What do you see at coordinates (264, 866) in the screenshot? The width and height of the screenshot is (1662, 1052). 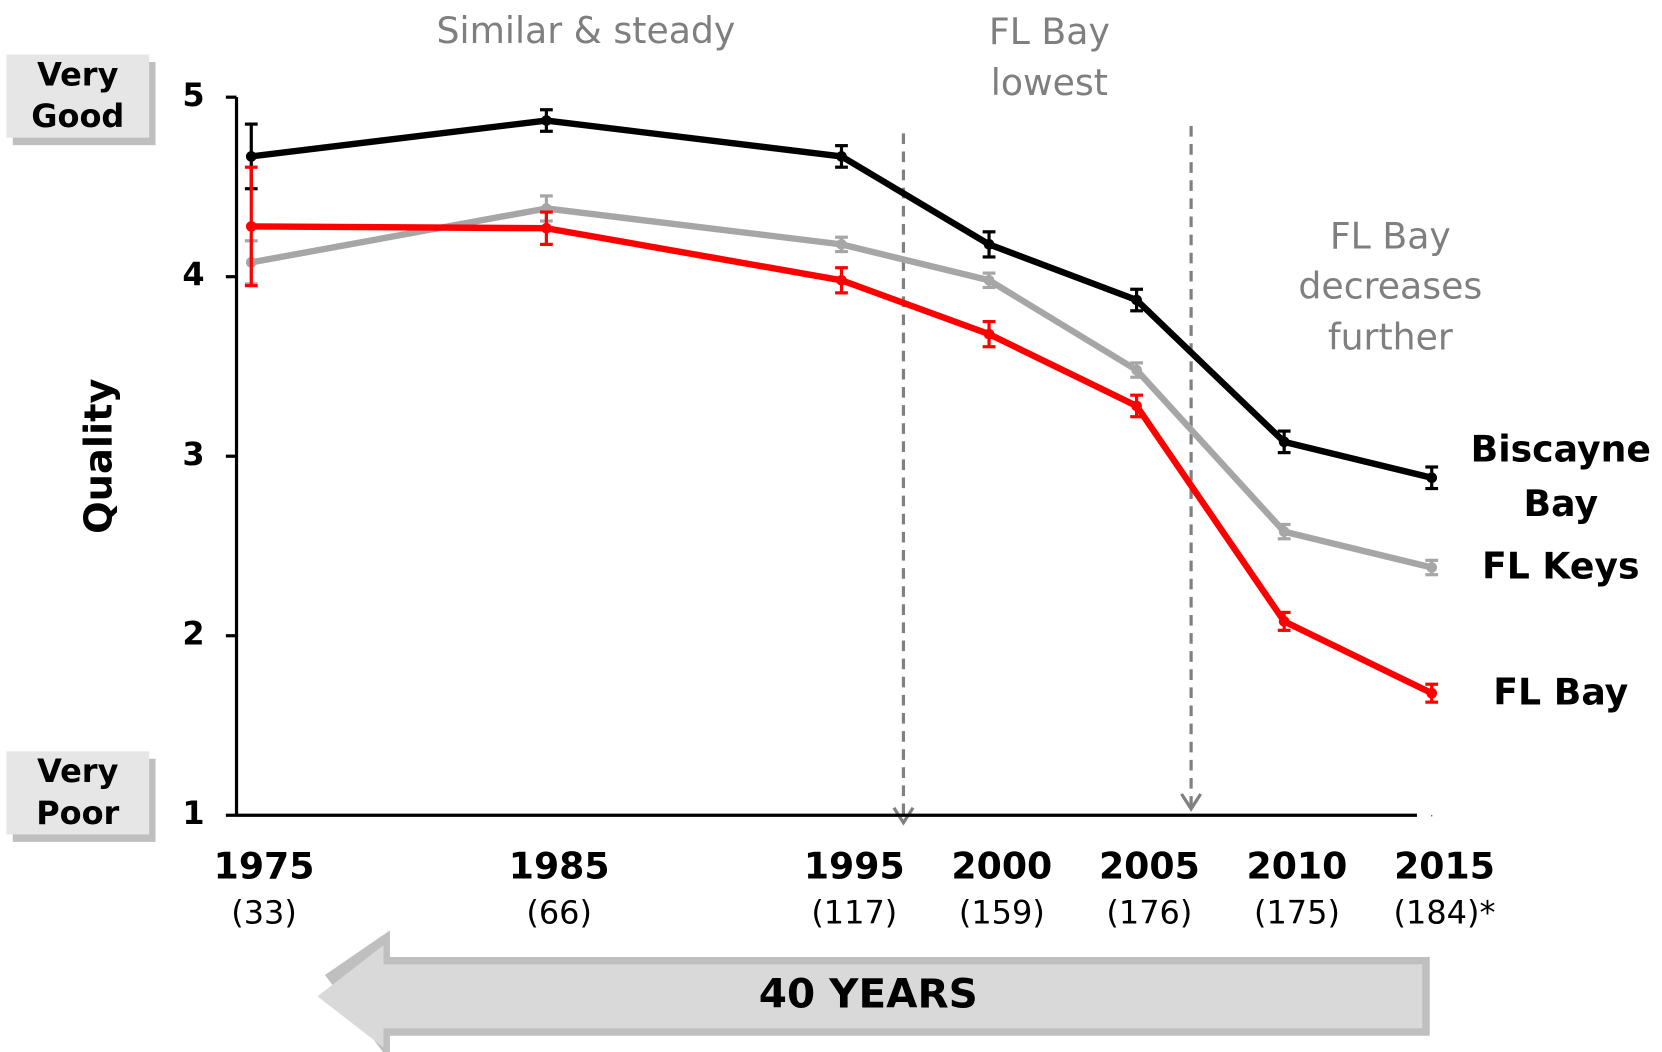 I see `x-tick-label: 1975` at bounding box center [264, 866].